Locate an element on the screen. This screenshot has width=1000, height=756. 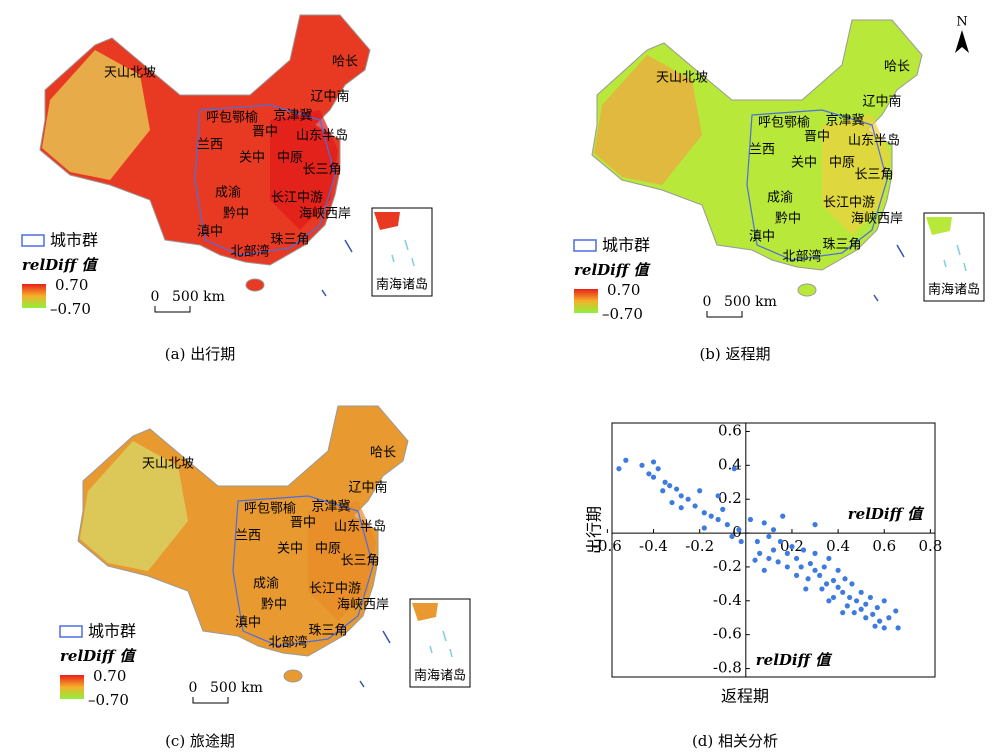
y-tick-label: 0.6 is located at coordinates (730, 430).